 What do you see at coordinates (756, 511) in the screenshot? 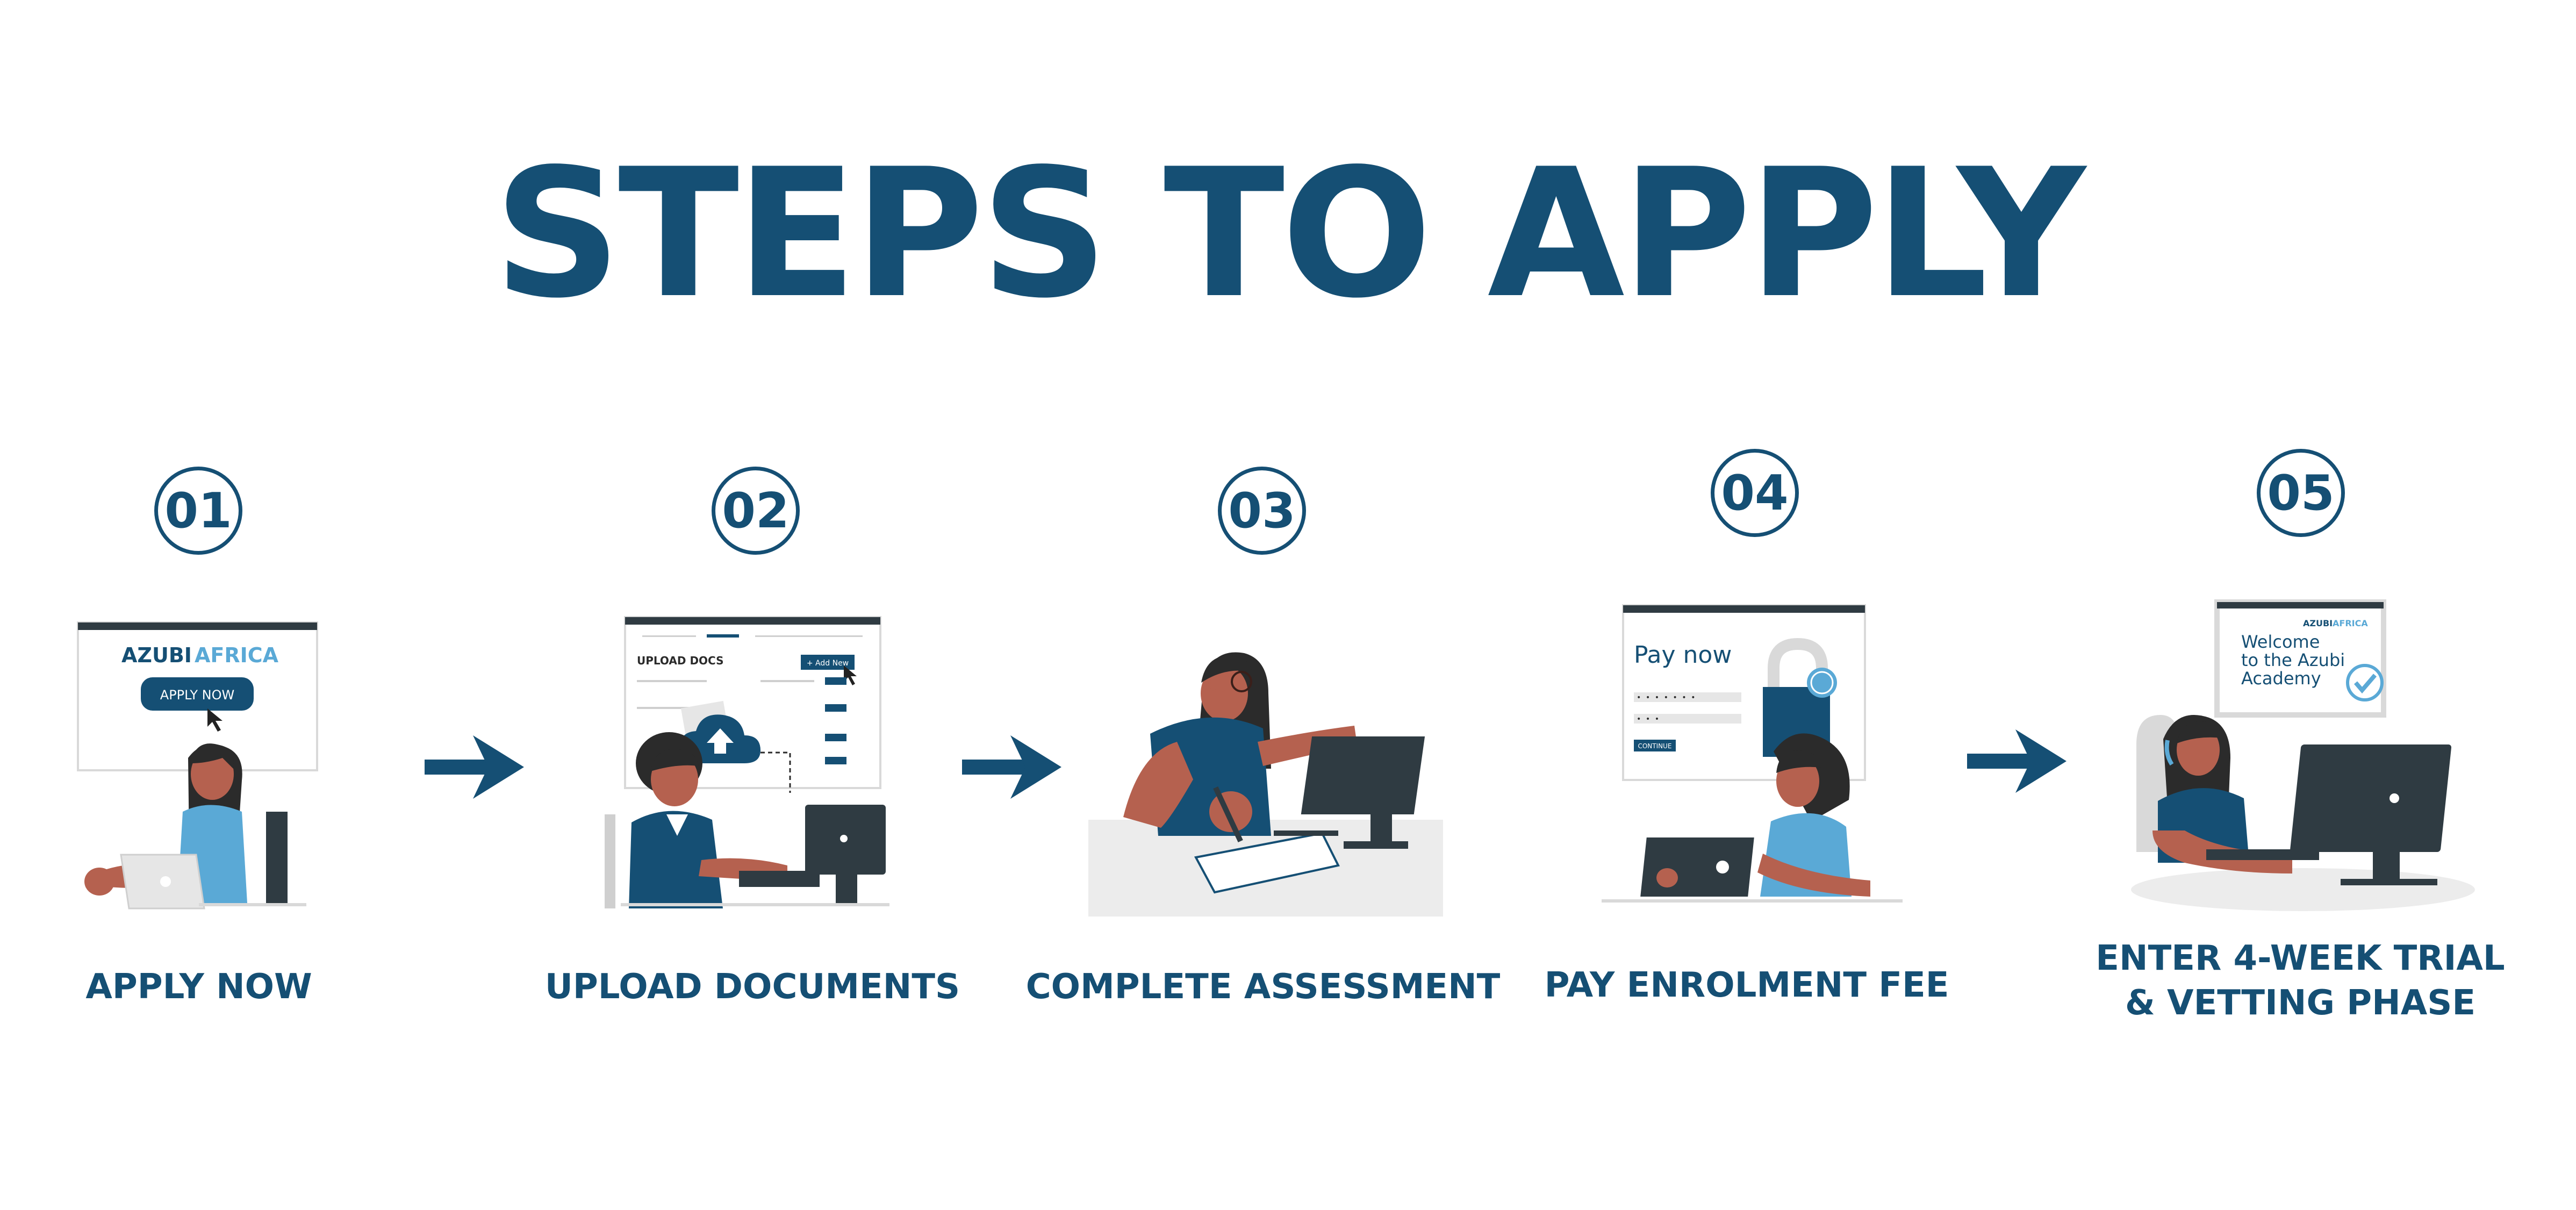
I see `step-number-02: 02` at bounding box center [756, 511].